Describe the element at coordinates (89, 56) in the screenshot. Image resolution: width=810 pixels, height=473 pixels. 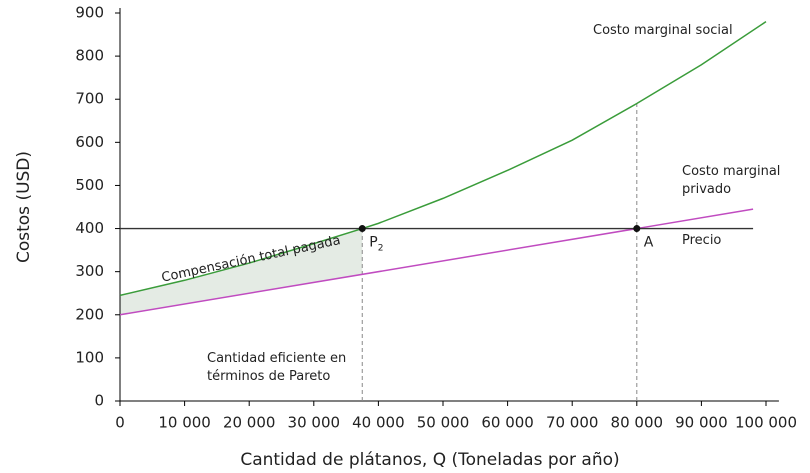
I see `y-tick-label: 800` at that location.